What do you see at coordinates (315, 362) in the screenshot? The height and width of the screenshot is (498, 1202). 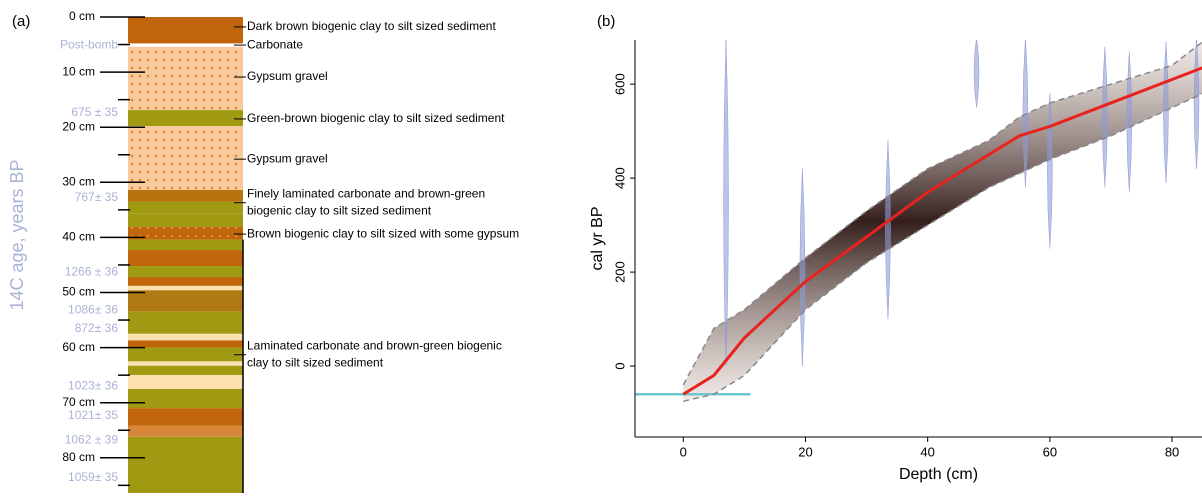 I see `description: clay to silt sized sediment` at bounding box center [315, 362].